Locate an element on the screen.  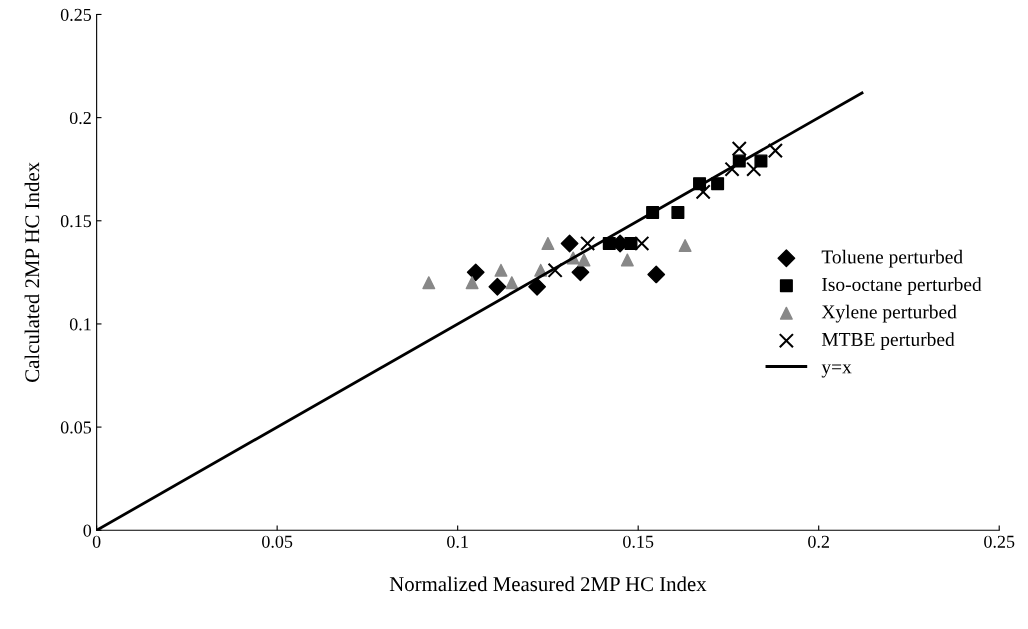
y-axis-title: Calculated 2MP HC Index is located at coordinates (32, 272).